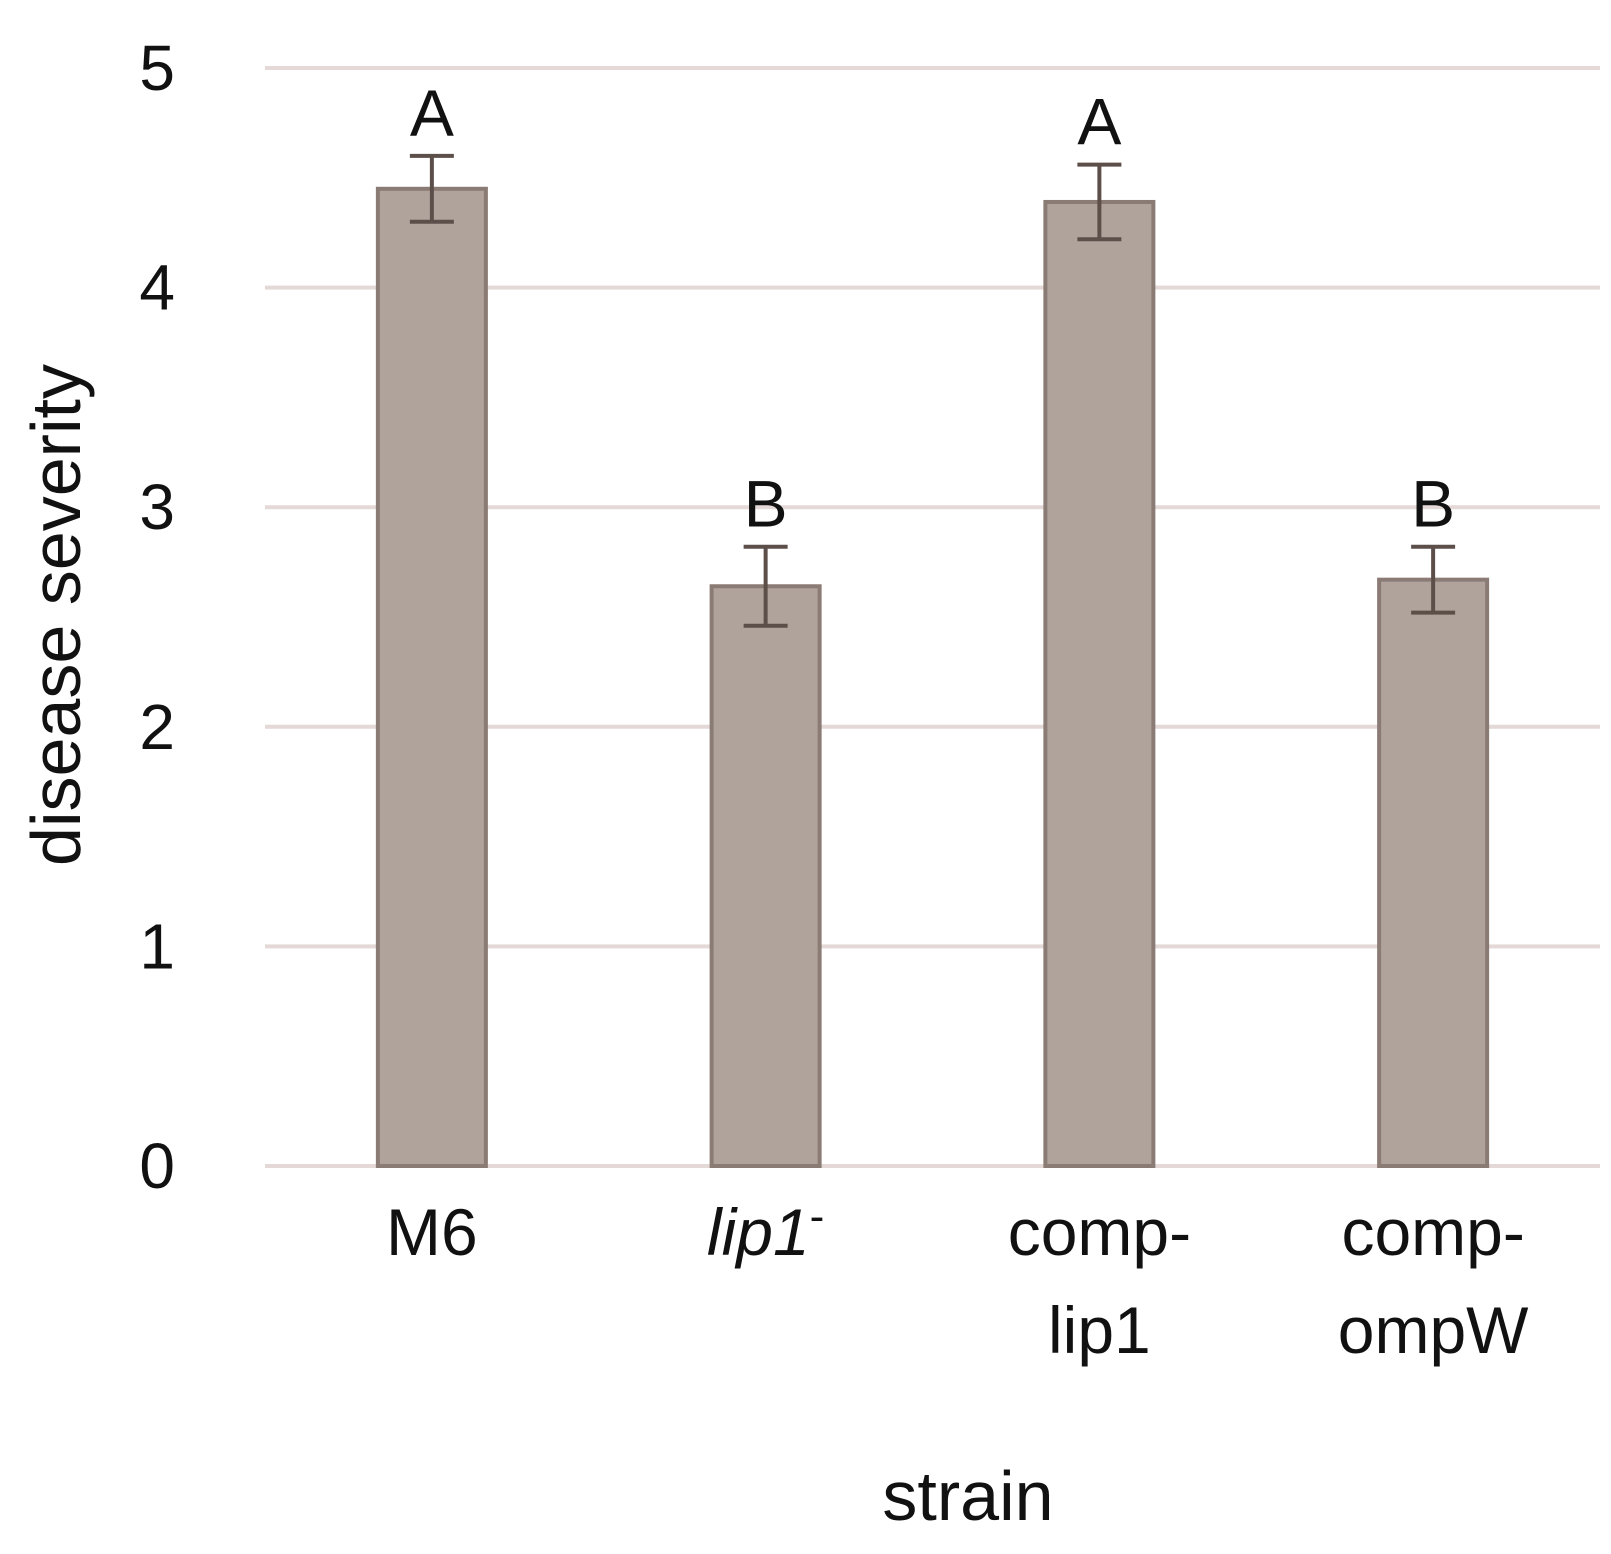 Image resolution: width=1611 pixels, height=1554 pixels. Describe the element at coordinates (1433, 1330) in the screenshot. I see `x-tick-label: ompW` at that location.